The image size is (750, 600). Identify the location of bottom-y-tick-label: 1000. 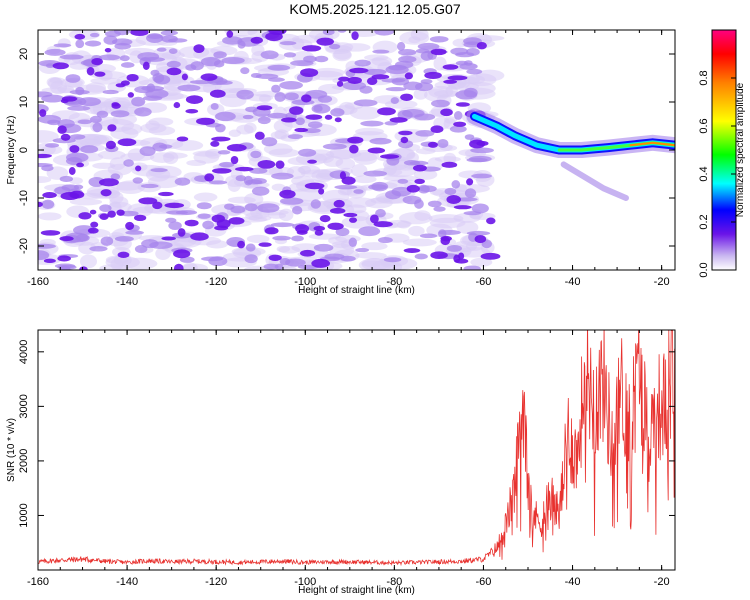
(24, 515).